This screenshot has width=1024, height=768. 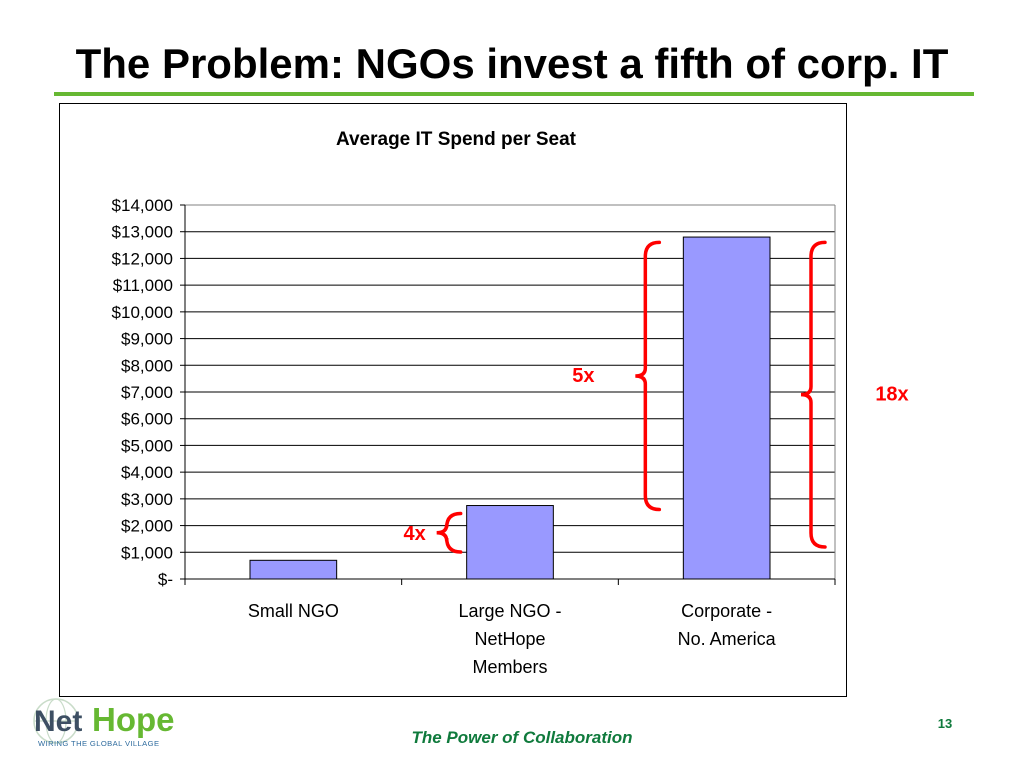 I want to click on chart-title: Average IT Spend per Seat, so click(x=456, y=139).